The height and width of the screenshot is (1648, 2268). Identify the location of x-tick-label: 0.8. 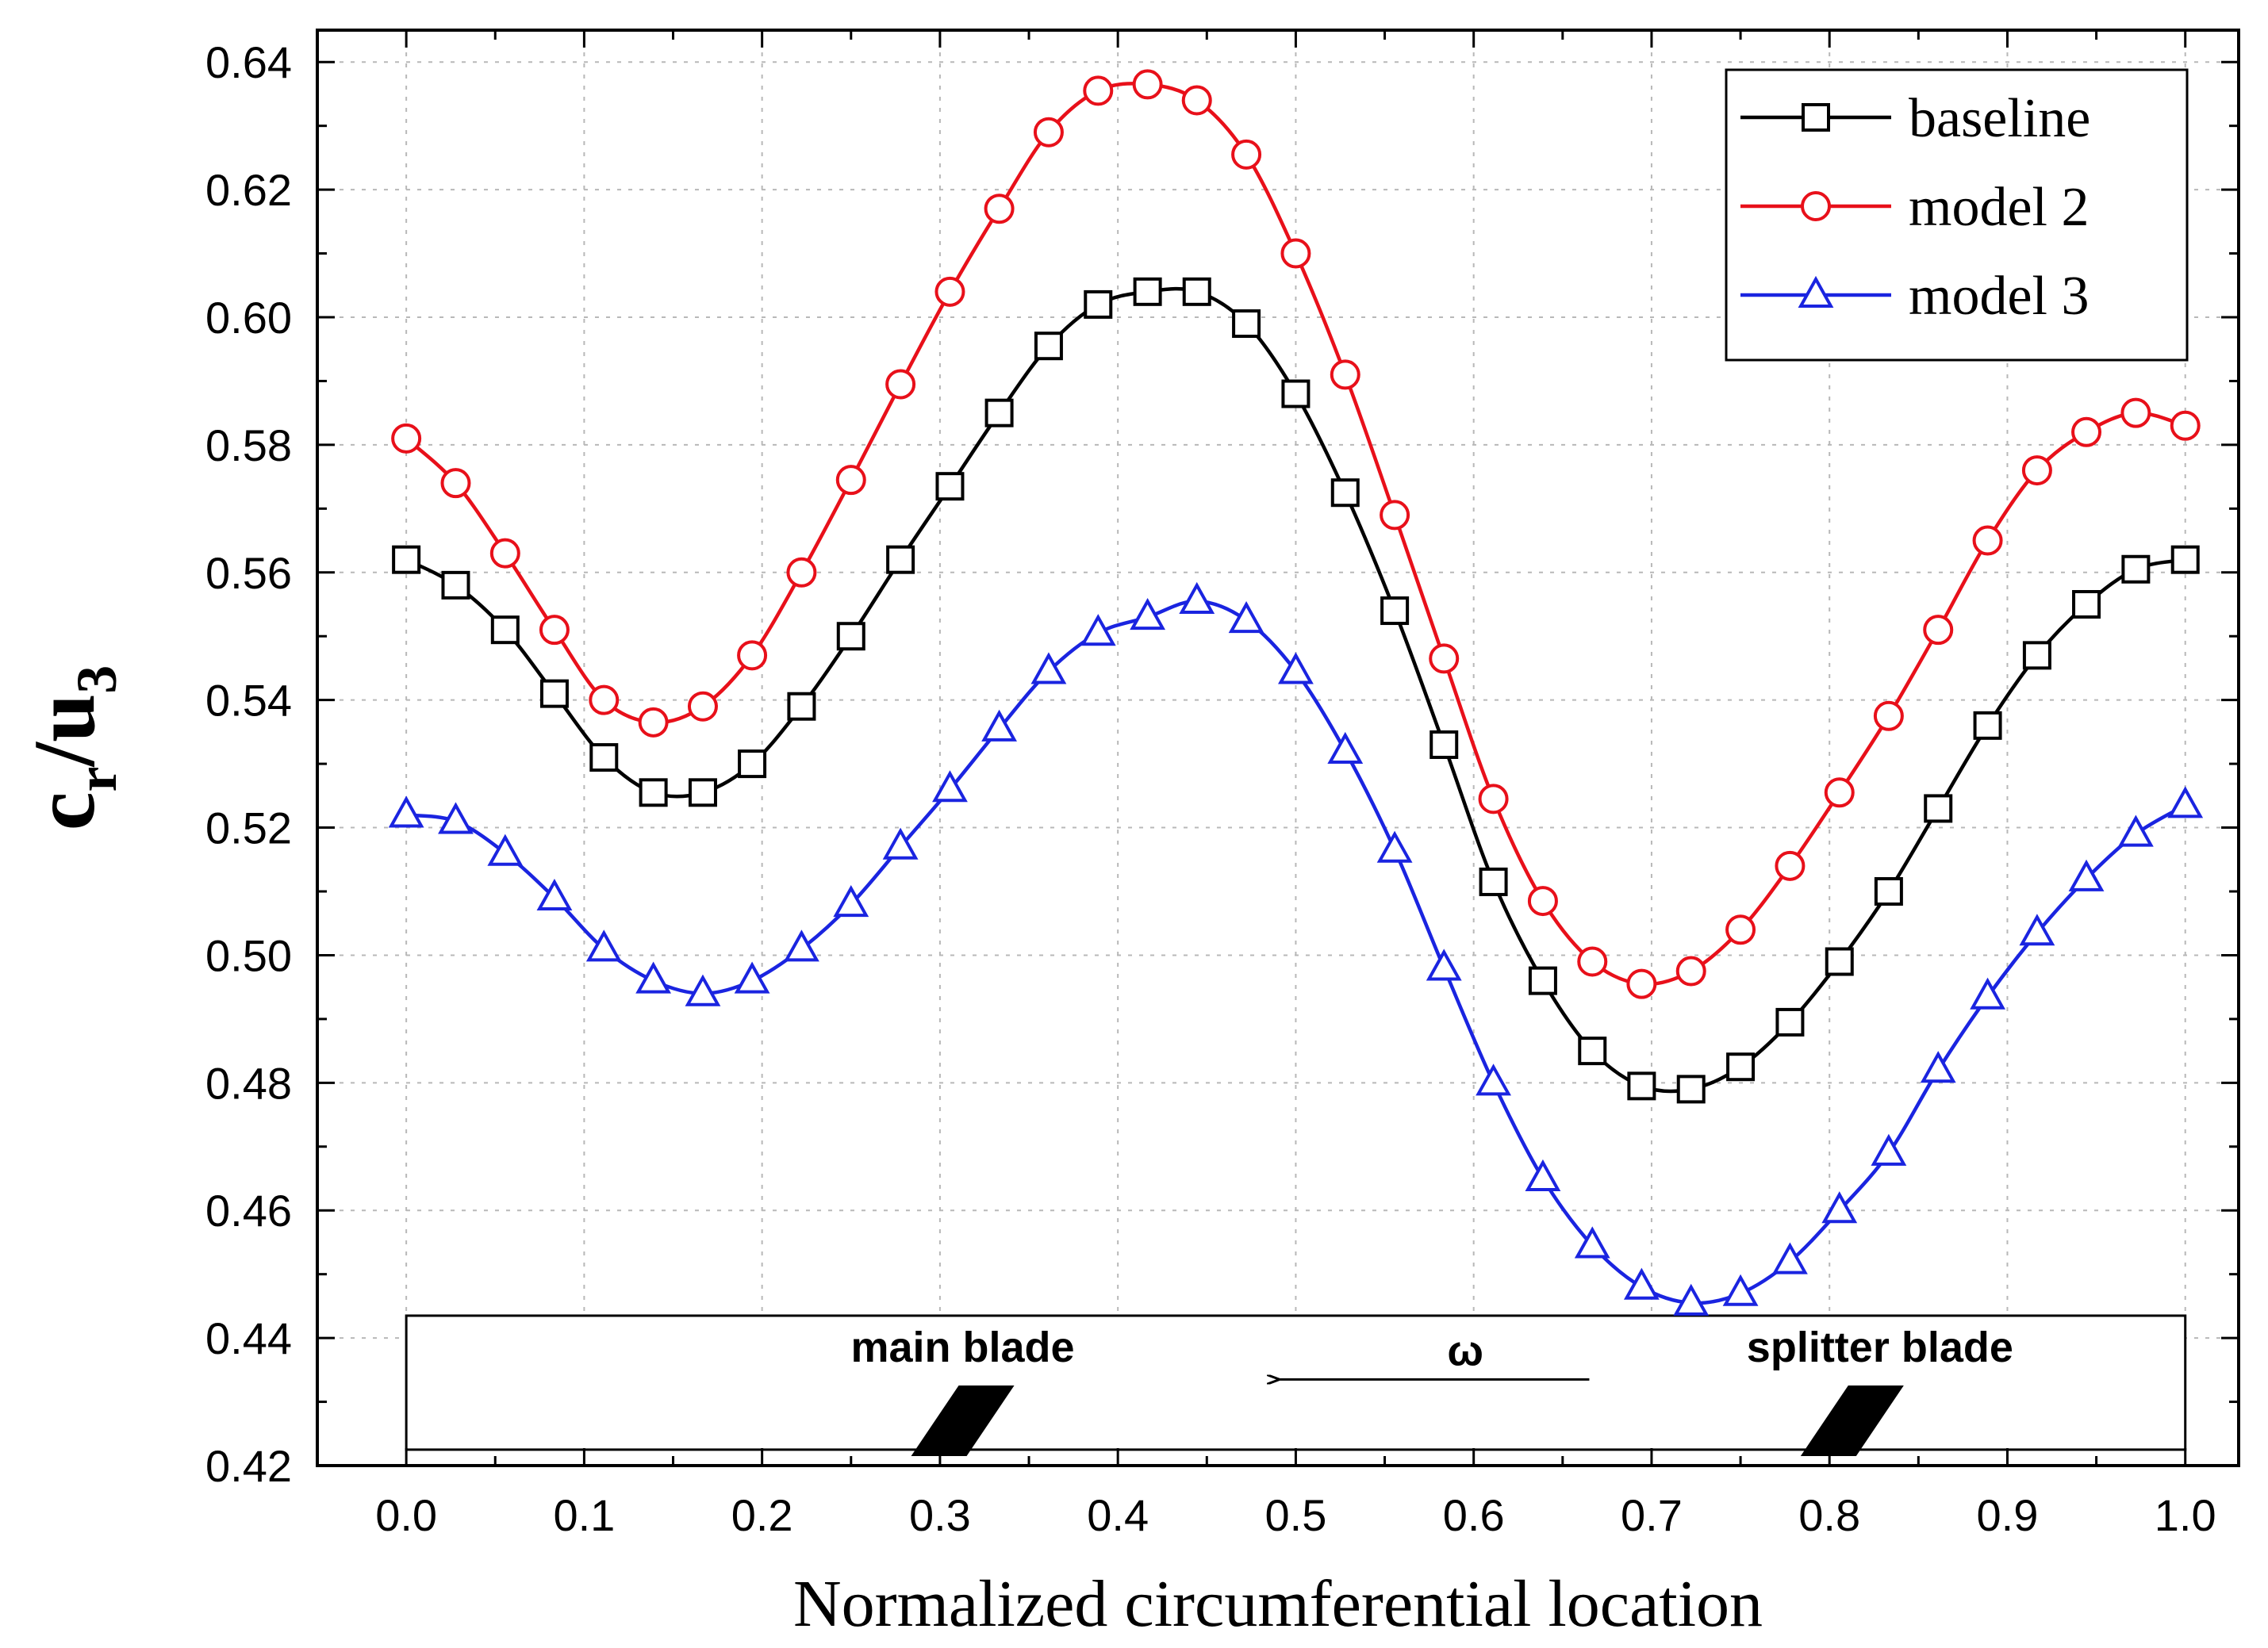
(1829, 1515).